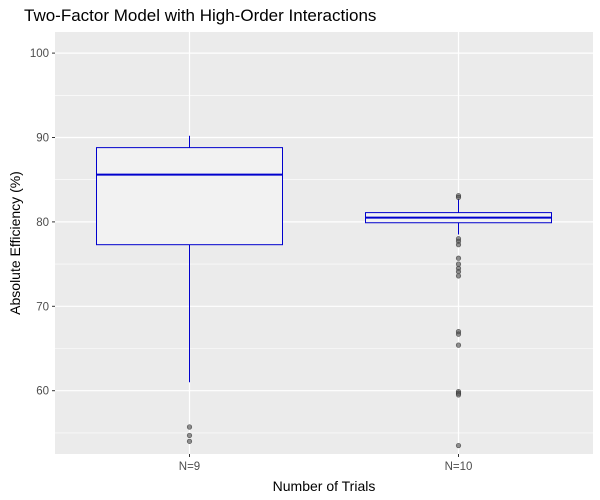 The image size is (600, 500). What do you see at coordinates (189, 467) in the screenshot?
I see `x-tick-label: N=9` at bounding box center [189, 467].